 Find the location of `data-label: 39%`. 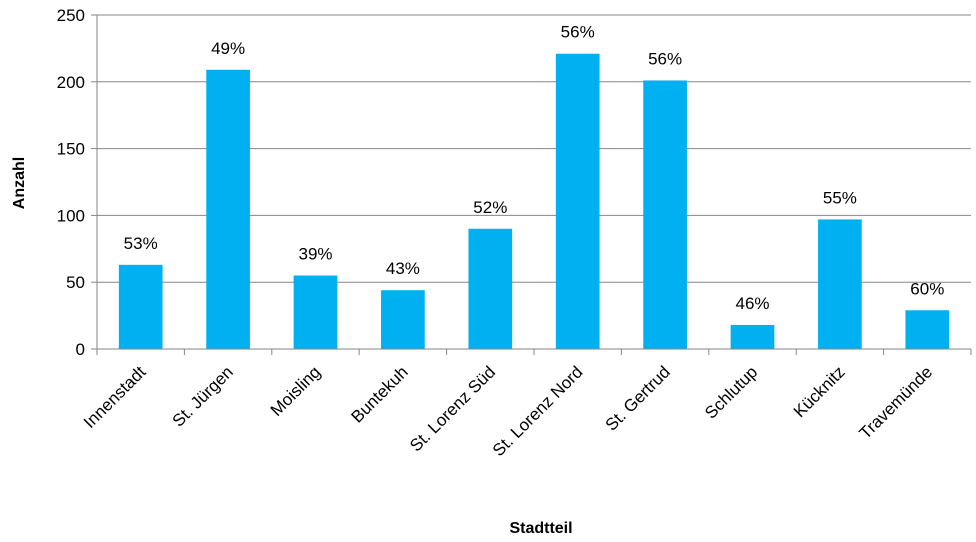

data-label: 39% is located at coordinates (315, 254).